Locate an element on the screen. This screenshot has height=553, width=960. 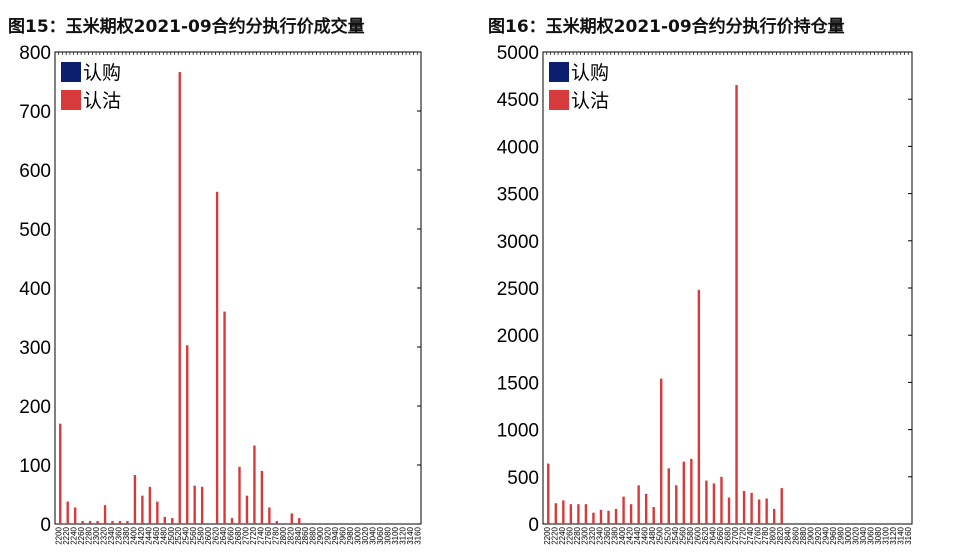
x-tick-label: 2460 is located at coordinates (645, 535).